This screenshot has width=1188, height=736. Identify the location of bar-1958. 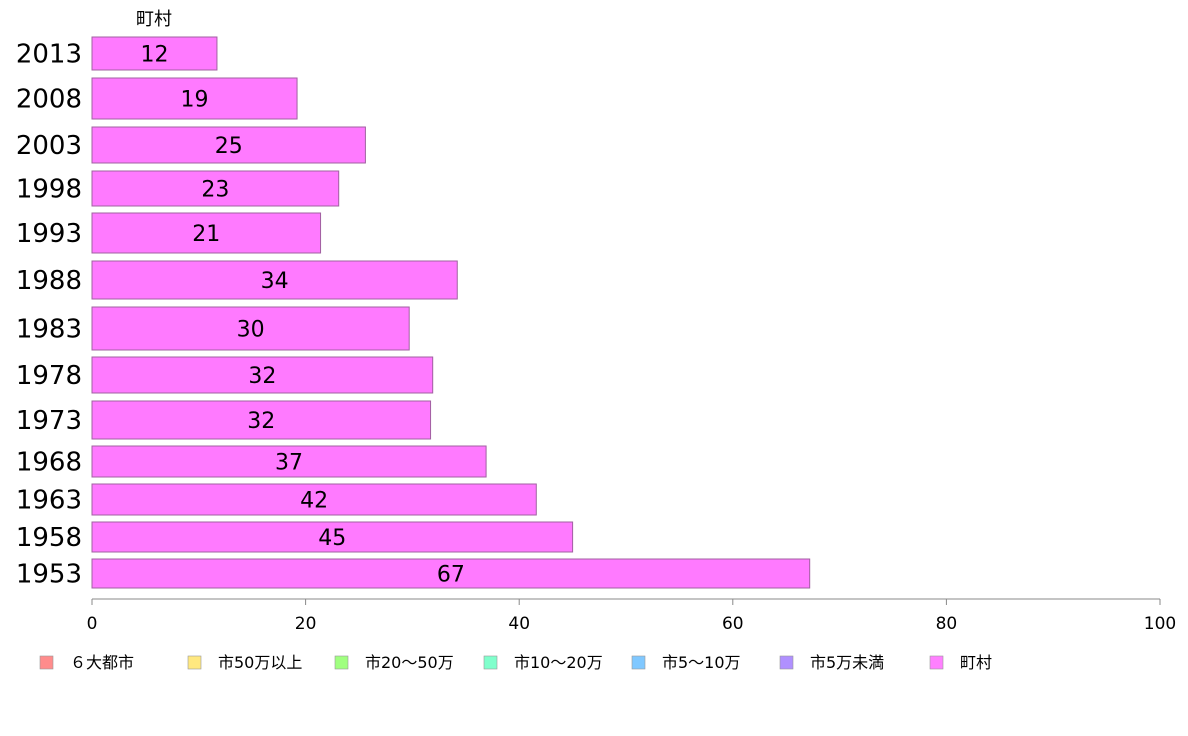
(332, 537).